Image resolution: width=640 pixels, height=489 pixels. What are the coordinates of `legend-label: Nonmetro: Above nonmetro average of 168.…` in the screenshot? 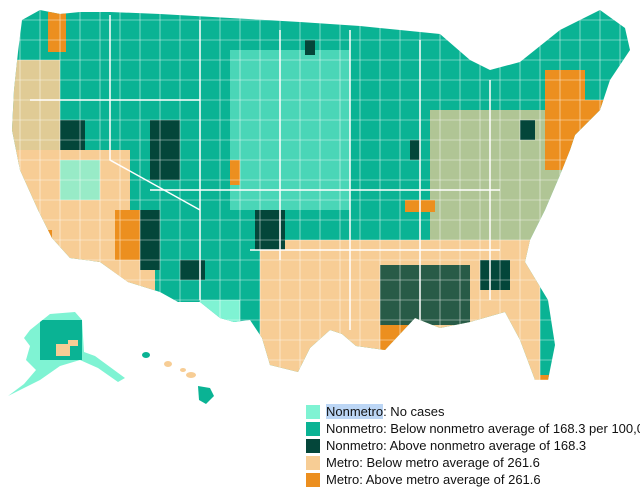 It's located at (456, 445).